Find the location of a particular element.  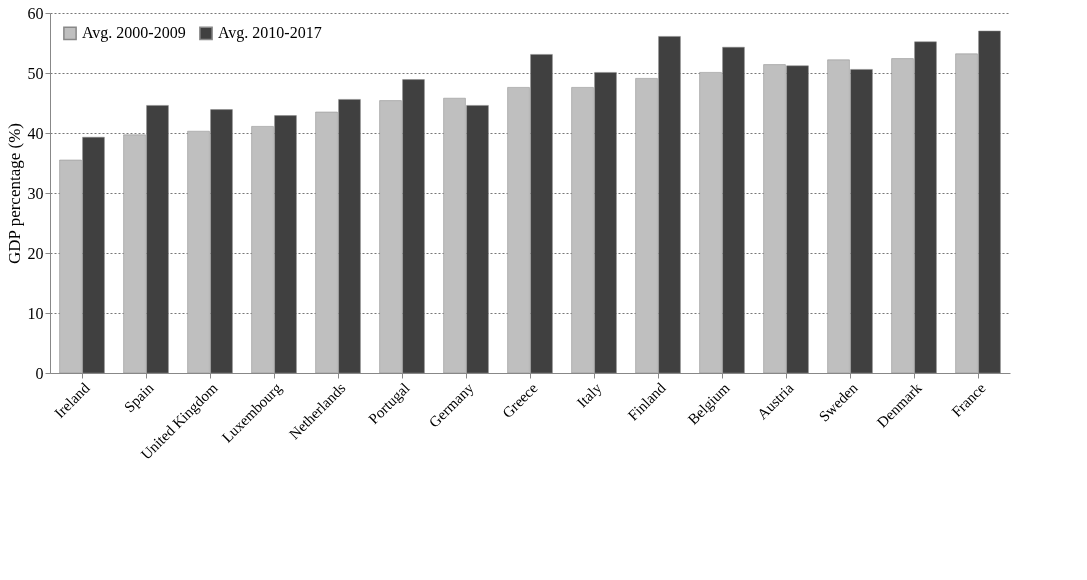

y-tick-label: 10 is located at coordinates (35, 313).